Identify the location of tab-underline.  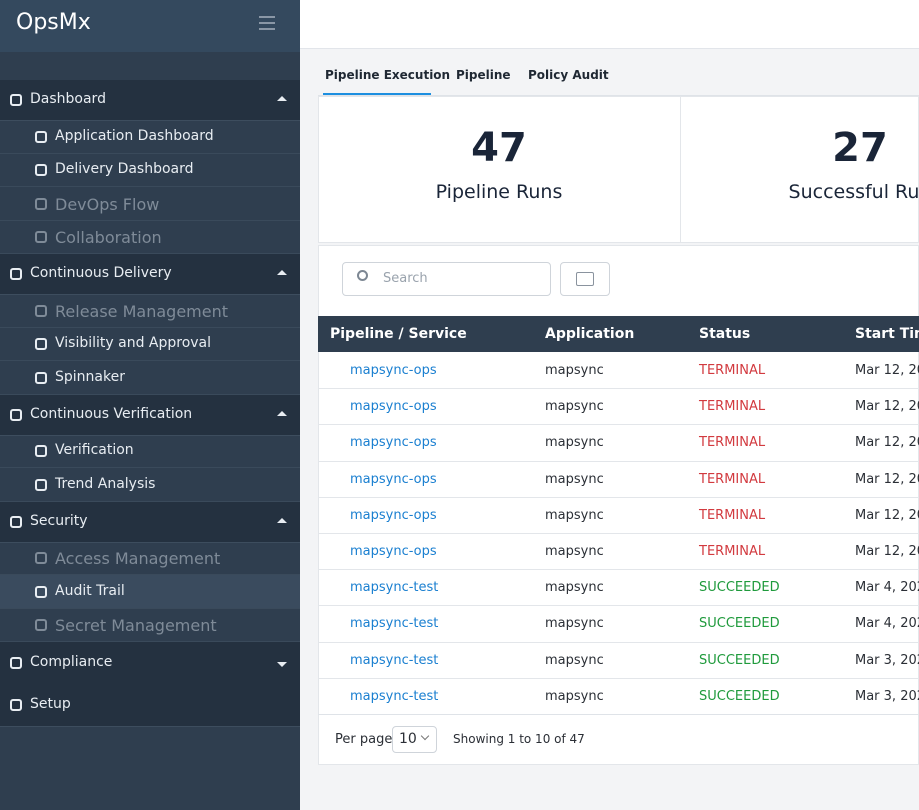
(377, 94).